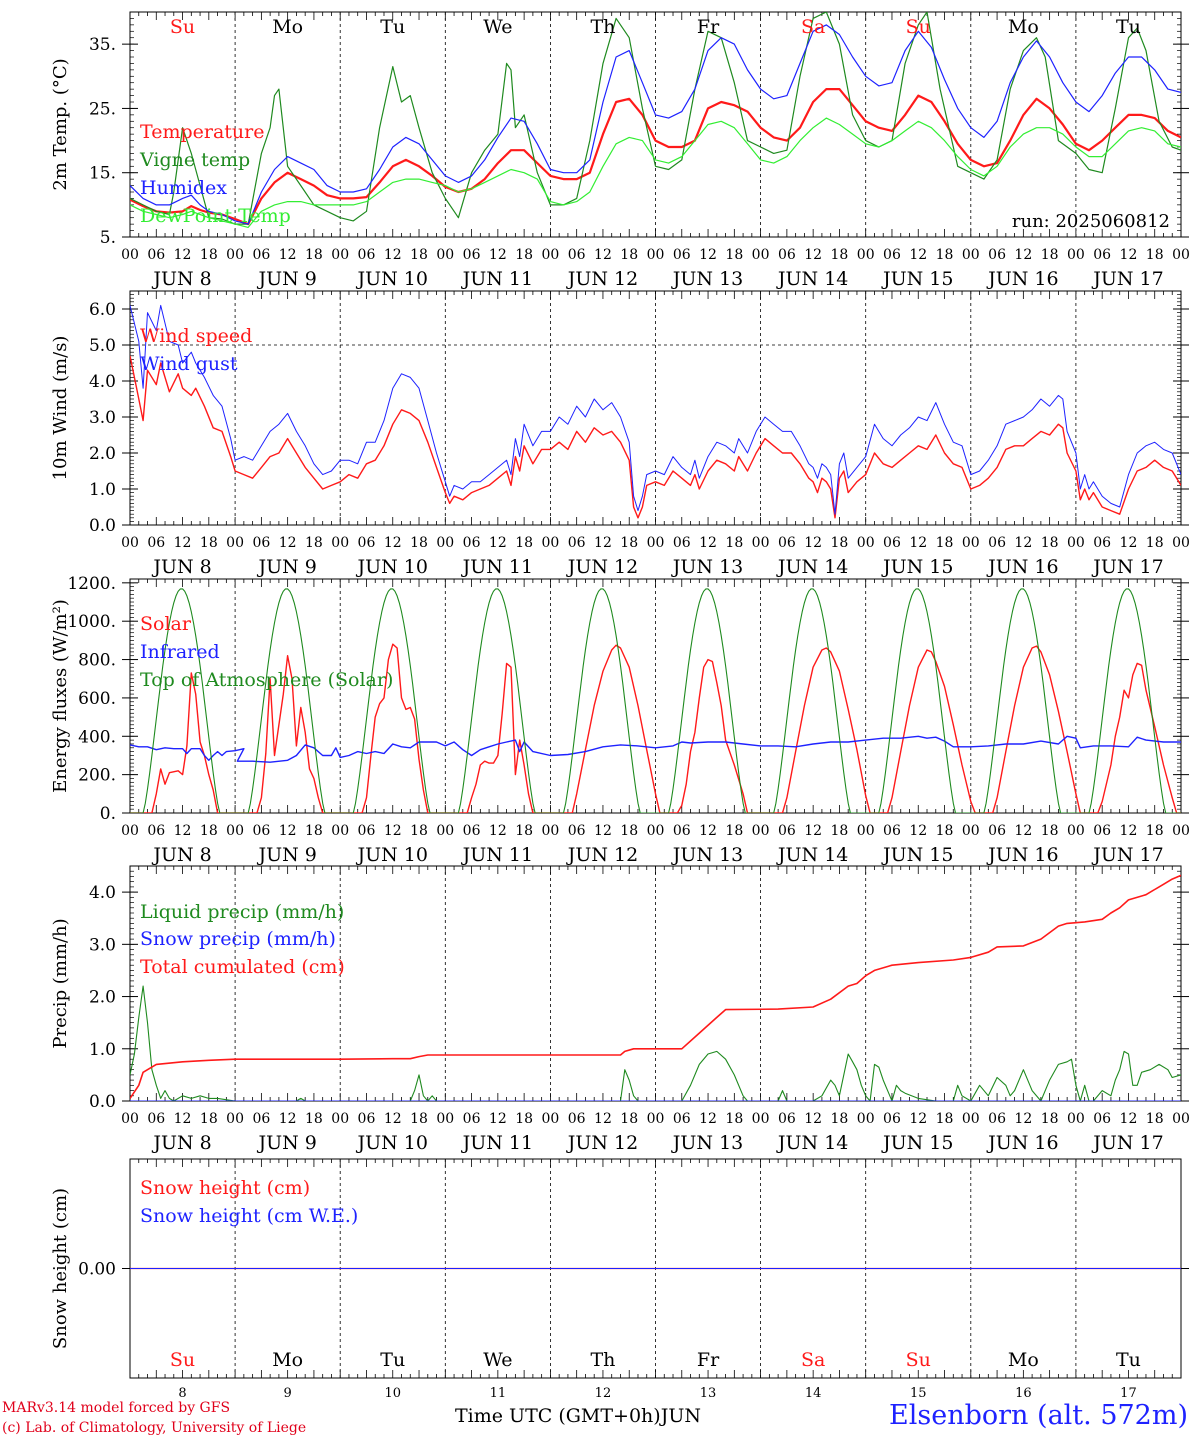 Image resolution: width=1194 pixels, height=1440 pixels. What do you see at coordinates (918, 1393) in the screenshot?
I see `date-number: 15` at bounding box center [918, 1393].